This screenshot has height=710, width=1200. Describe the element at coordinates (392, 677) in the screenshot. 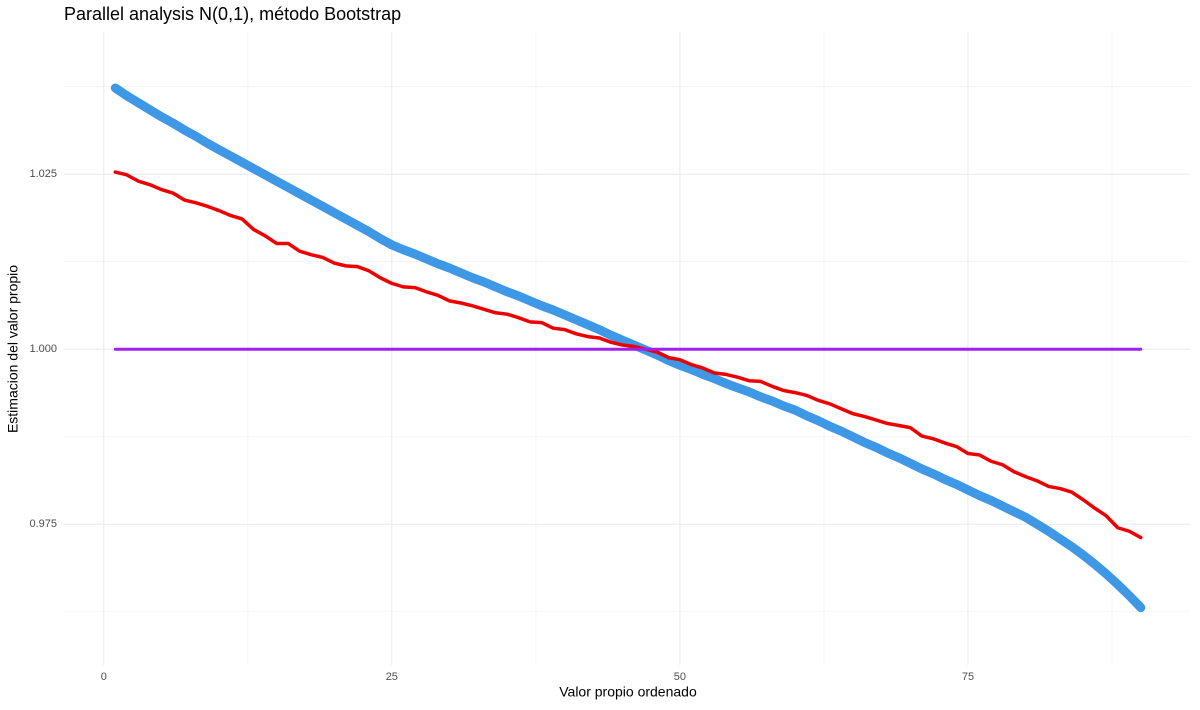

I see `x-tick-label: 25` at that location.